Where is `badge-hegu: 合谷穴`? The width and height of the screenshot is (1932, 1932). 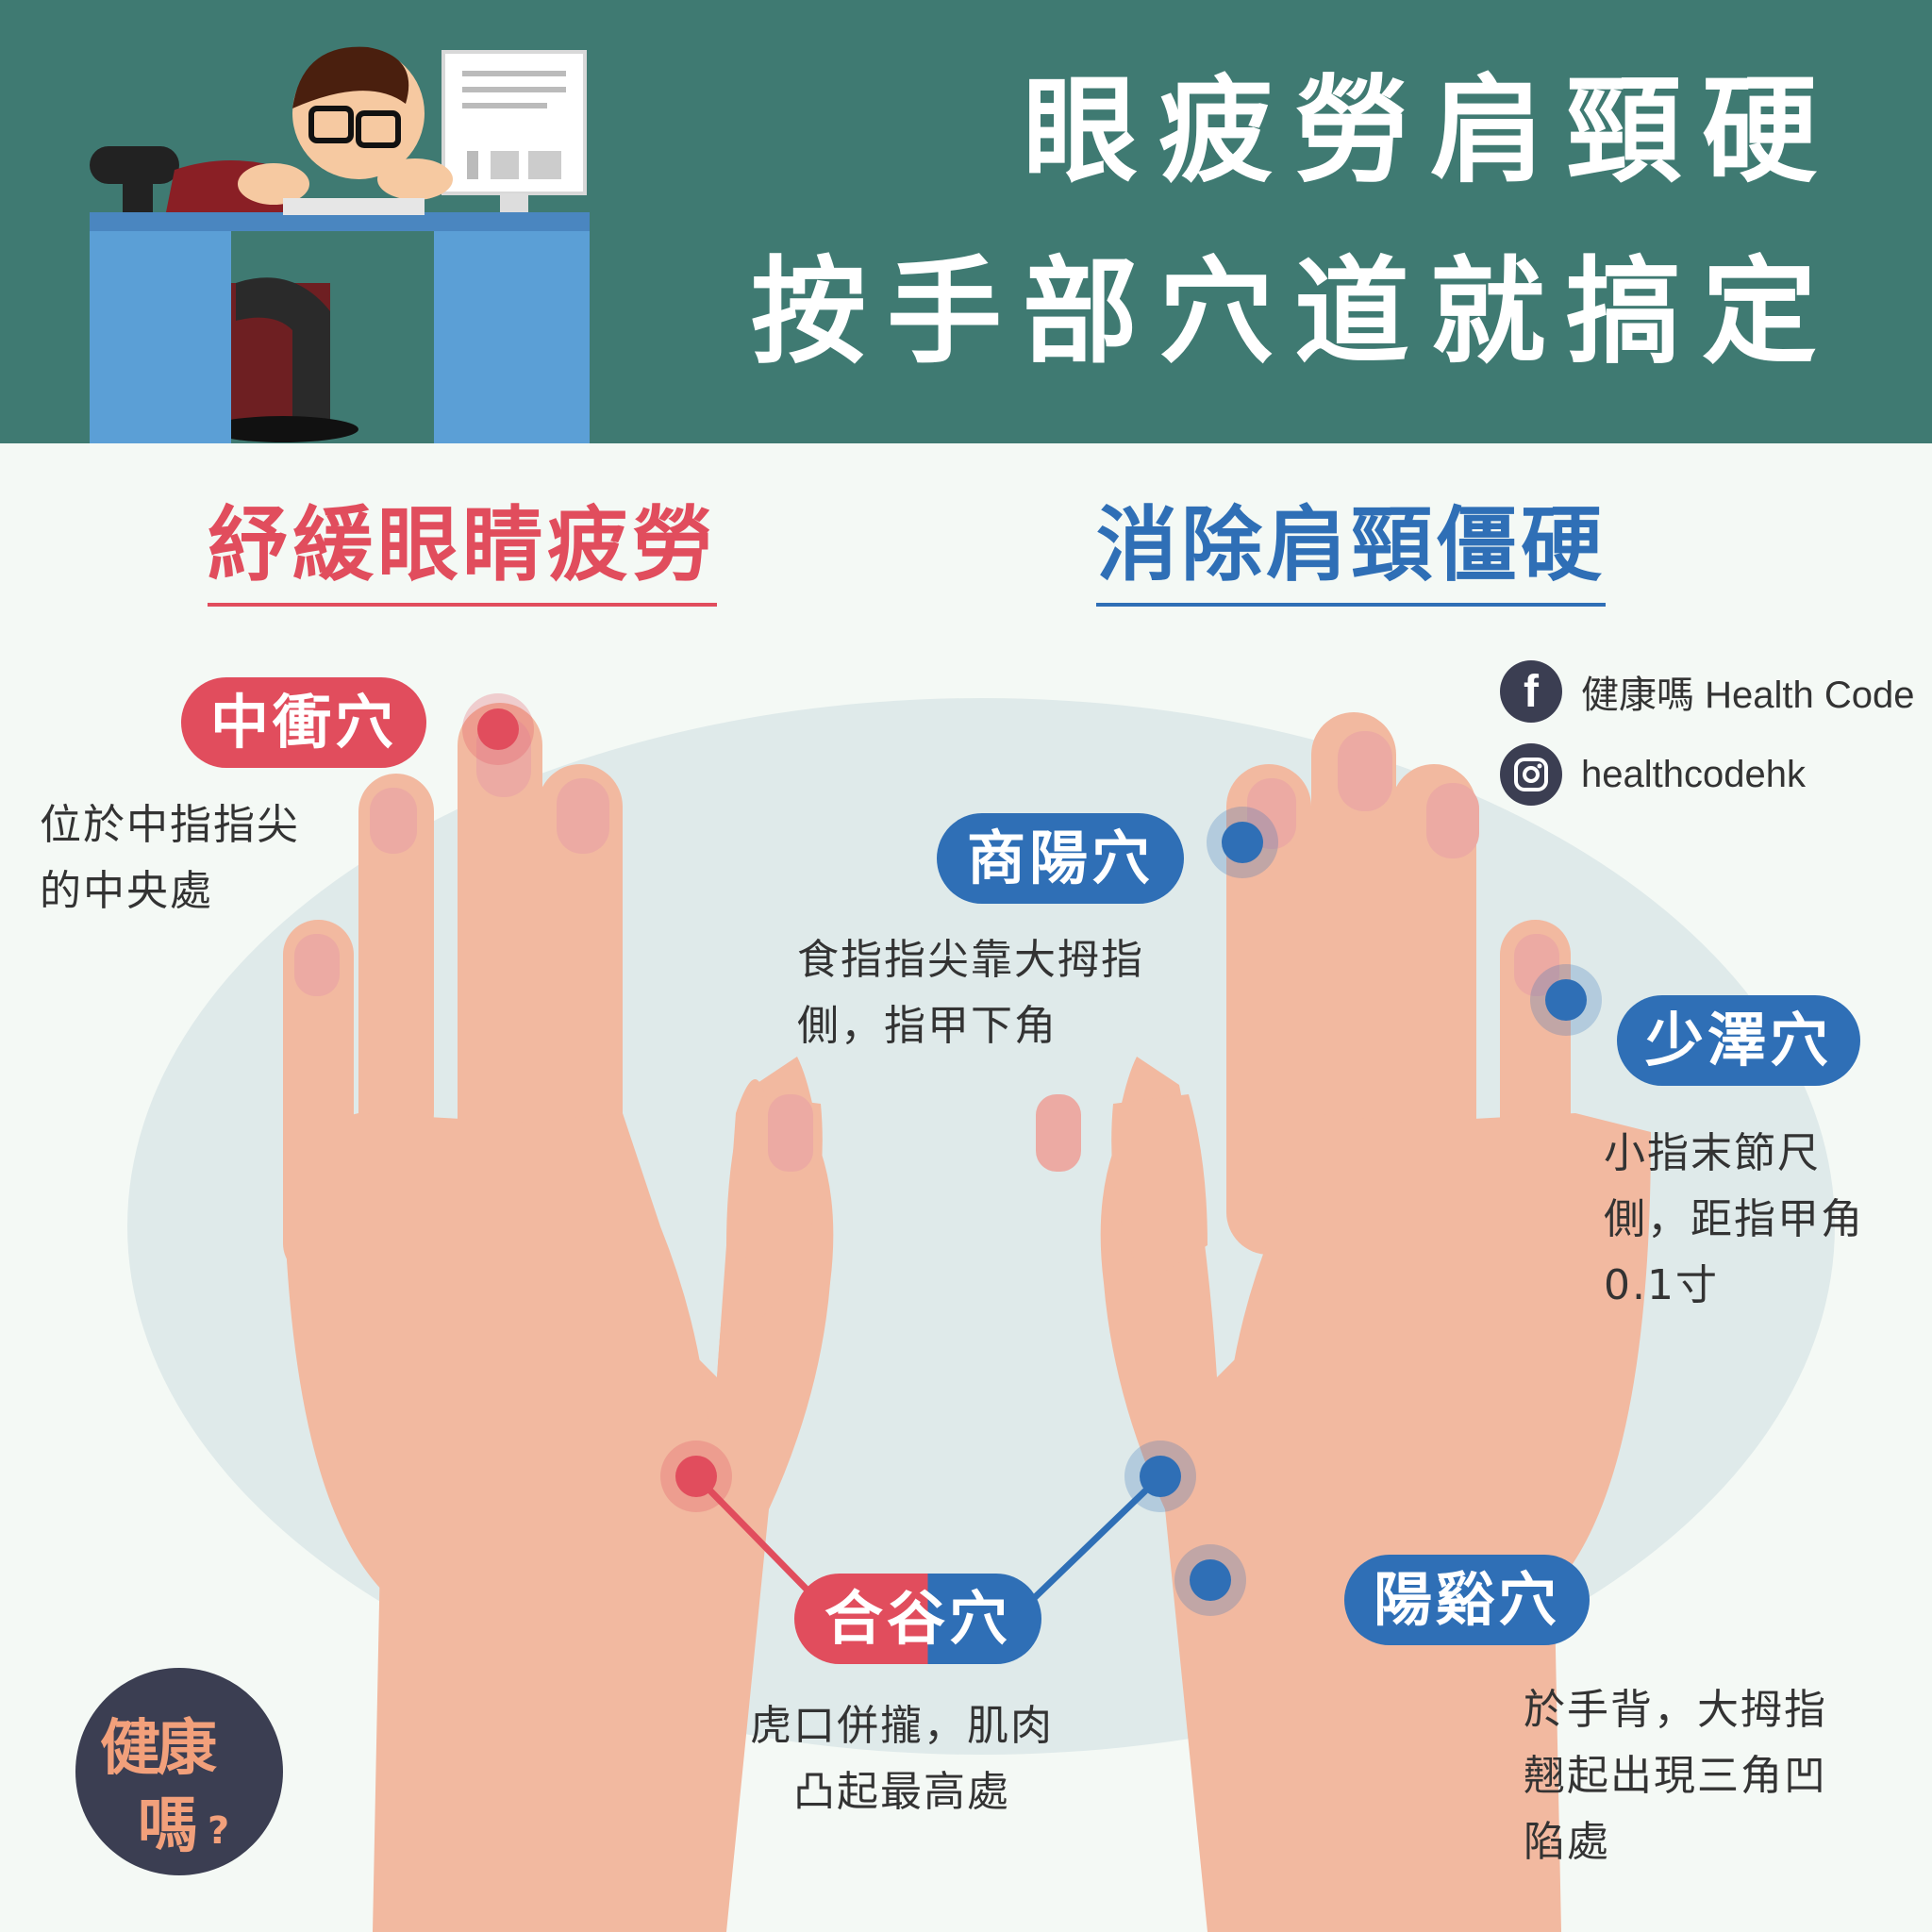
badge-hegu: 合谷穴 is located at coordinates (918, 1619).